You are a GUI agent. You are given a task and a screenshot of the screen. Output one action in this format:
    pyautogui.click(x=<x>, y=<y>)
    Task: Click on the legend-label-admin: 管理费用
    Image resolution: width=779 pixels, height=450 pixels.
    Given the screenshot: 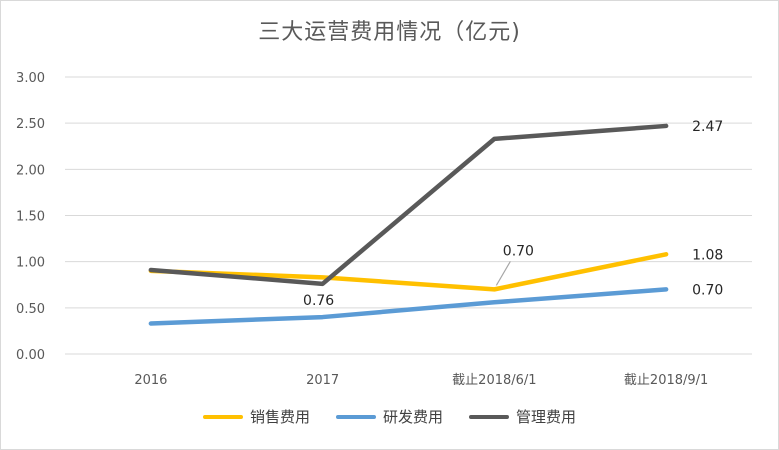 What is the action you would take?
    pyautogui.click(x=546, y=417)
    